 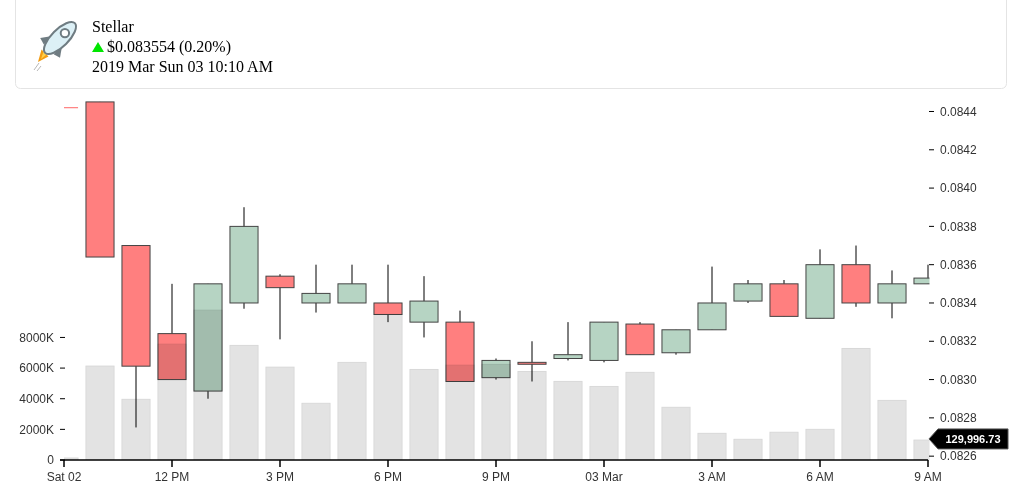 What do you see at coordinates (36, 337) in the screenshot?
I see `y2-tick-label: 8000K` at bounding box center [36, 337].